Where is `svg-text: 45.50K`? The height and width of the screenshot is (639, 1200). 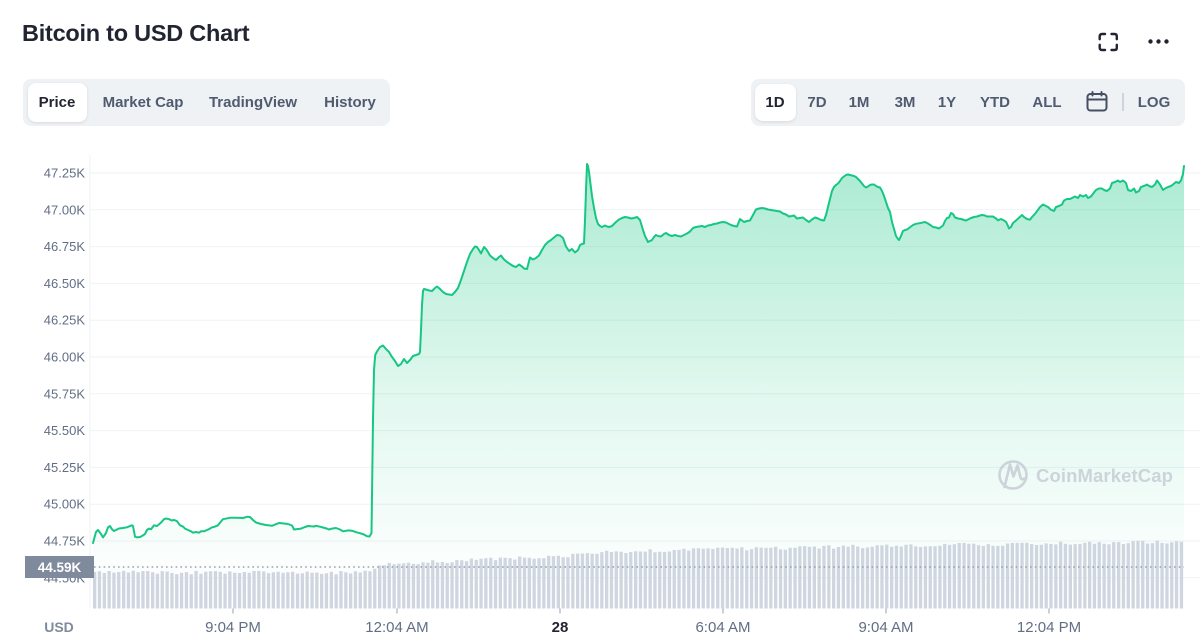 svg-text: 45.50K is located at coordinates (65, 430).